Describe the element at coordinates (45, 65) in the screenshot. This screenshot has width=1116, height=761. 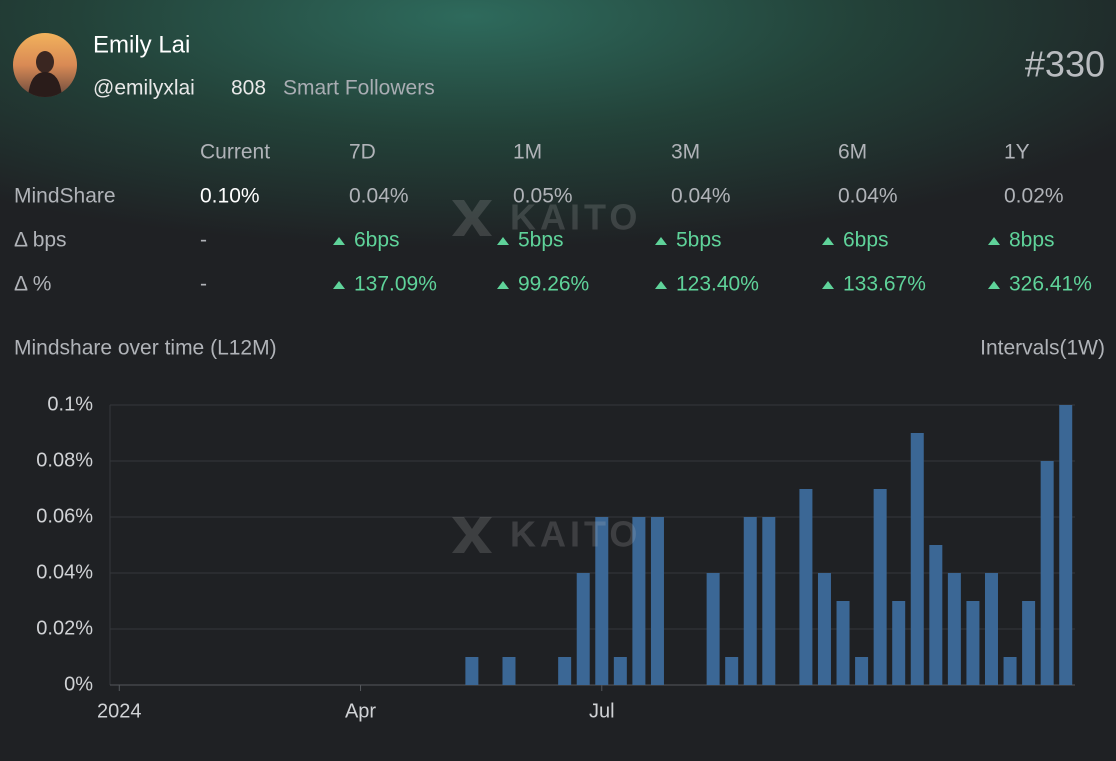
I see `avatar` at that location.